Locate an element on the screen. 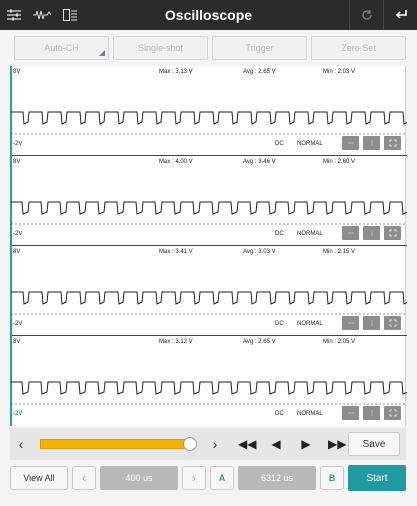  position-slider is located at coordinates (118, 444).